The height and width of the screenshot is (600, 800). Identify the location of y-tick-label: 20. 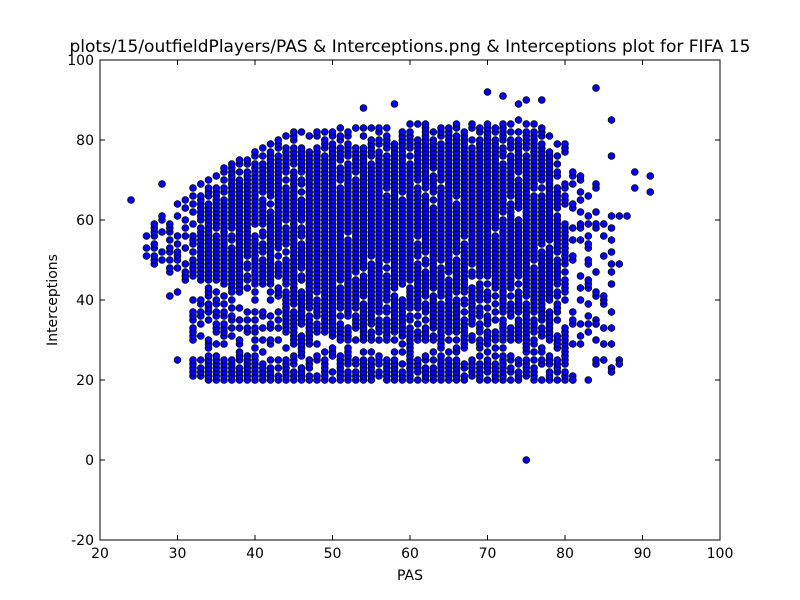
(85, 381).